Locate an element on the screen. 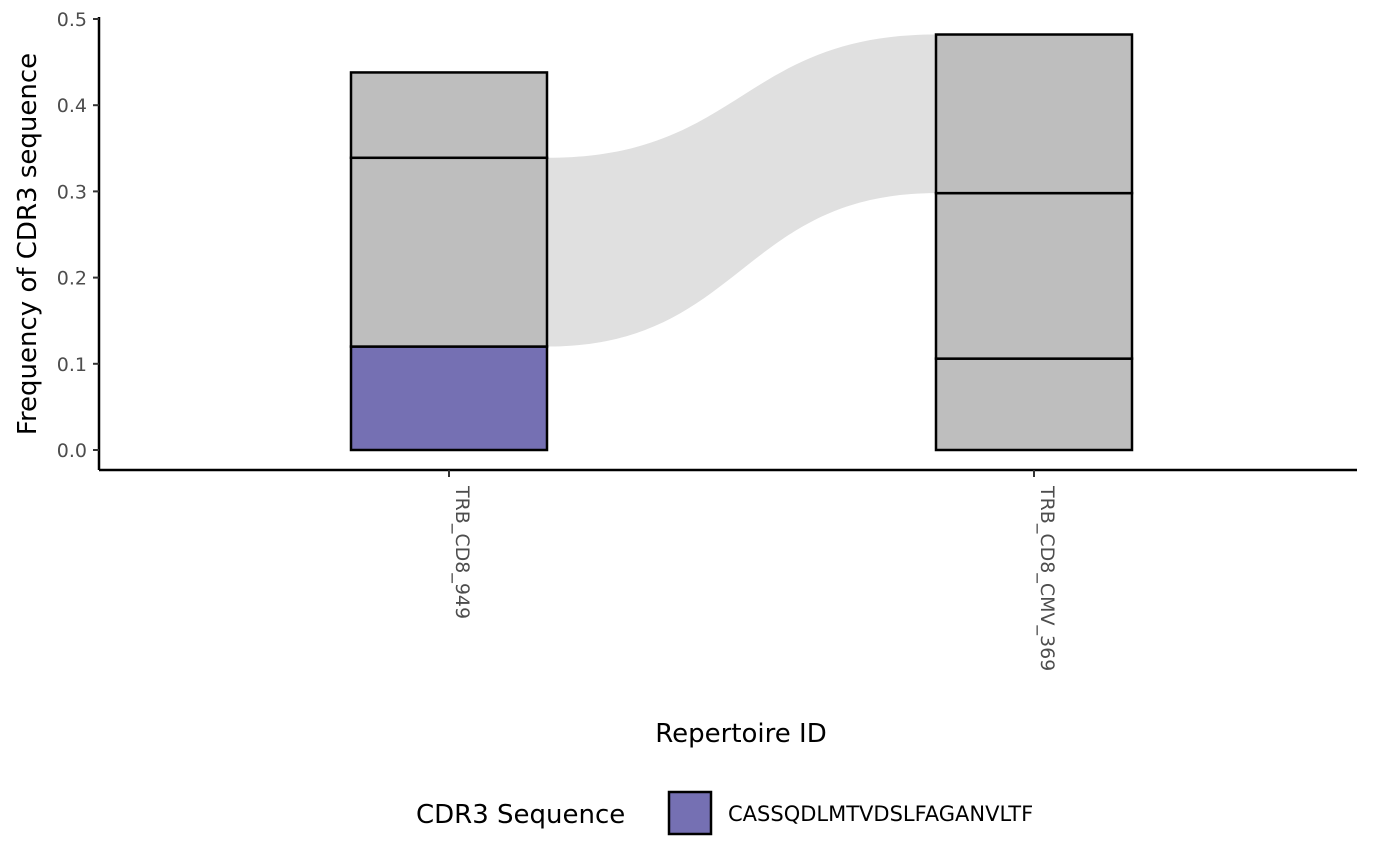 The width and height of the screenshot is (1400, 866). y-tick-label: 0.4 is located at coordinates (72, 106).